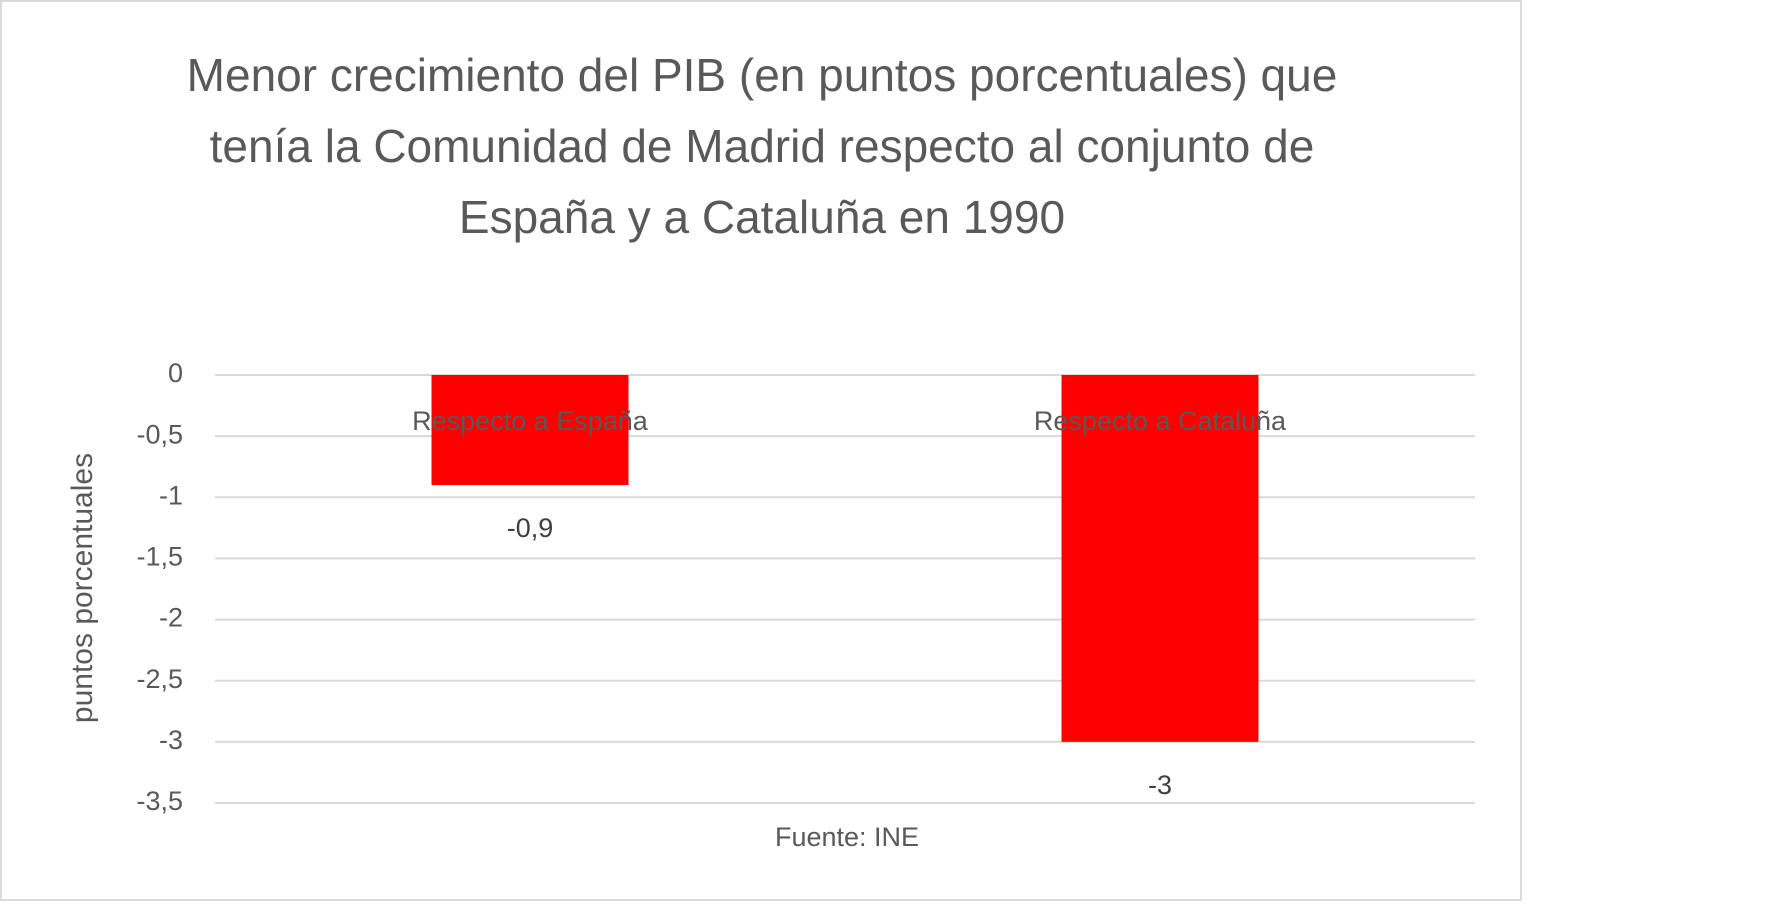 The image size is (1769, 904). Describe the element at coordinates (530, 421) in the screenshot. I see `x-tick-label: Respecto a España` at that location.